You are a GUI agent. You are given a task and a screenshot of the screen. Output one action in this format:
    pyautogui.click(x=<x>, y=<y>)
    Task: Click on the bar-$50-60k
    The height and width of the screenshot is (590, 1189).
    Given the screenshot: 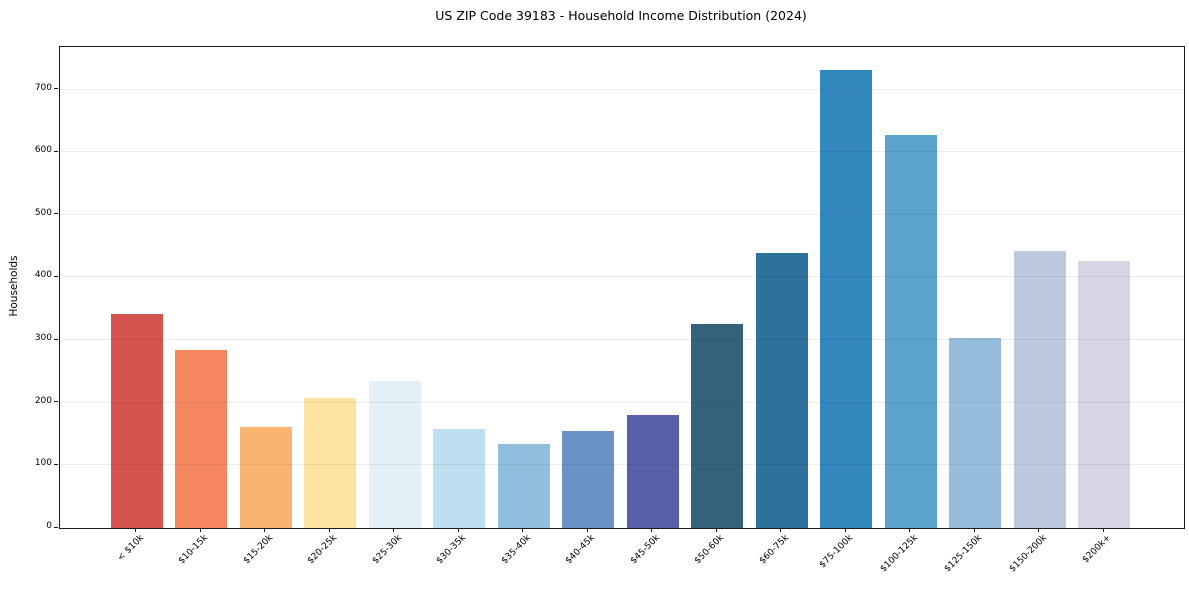 What is the action you would take?
    pyautogui.click(x=717, y=426)
    